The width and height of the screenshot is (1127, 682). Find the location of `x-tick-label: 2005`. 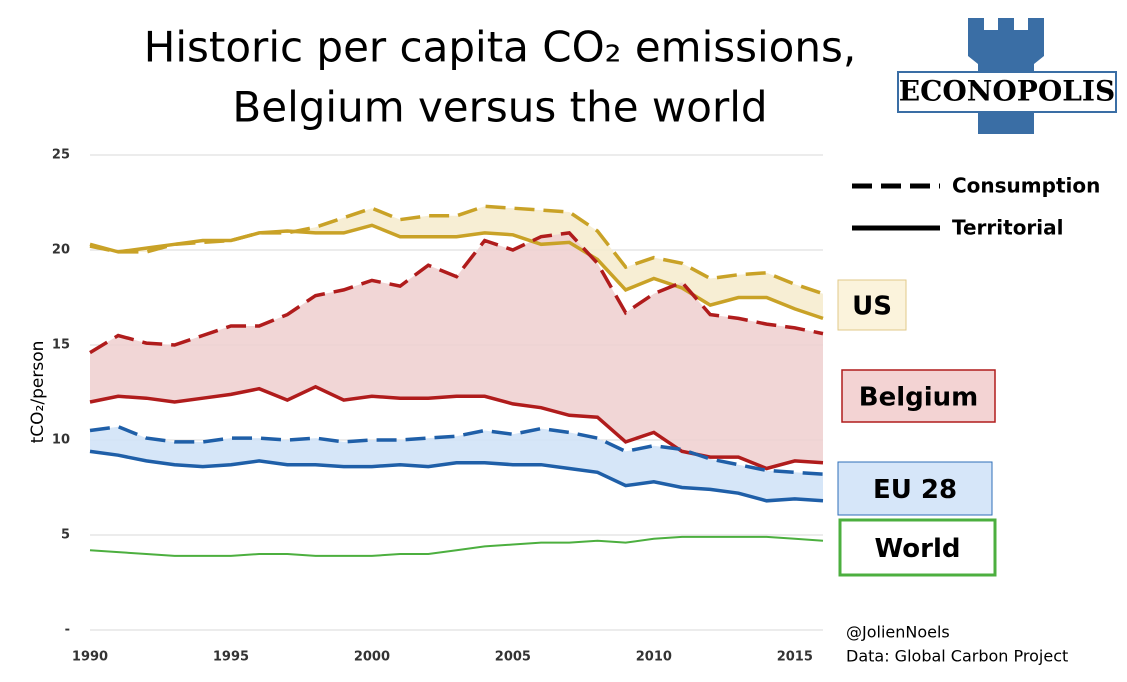

x-tick-label: 2005 is located at coordinates (513, 657).